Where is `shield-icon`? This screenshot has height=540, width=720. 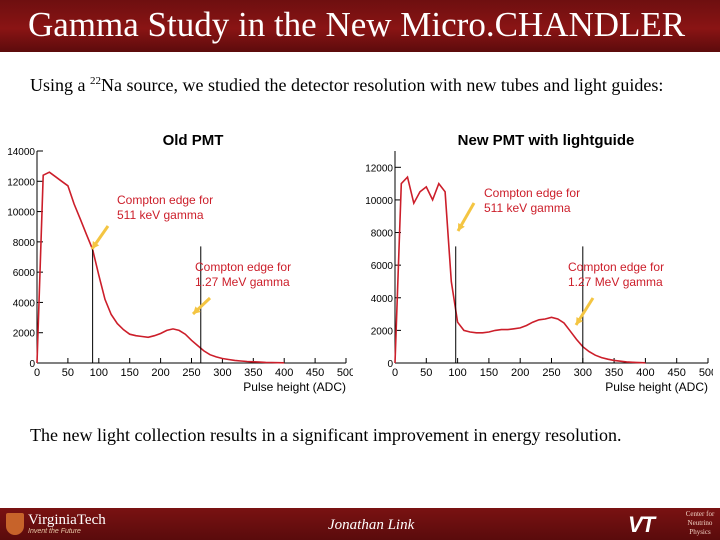 shield-icon is located at coordinates (15, 524).